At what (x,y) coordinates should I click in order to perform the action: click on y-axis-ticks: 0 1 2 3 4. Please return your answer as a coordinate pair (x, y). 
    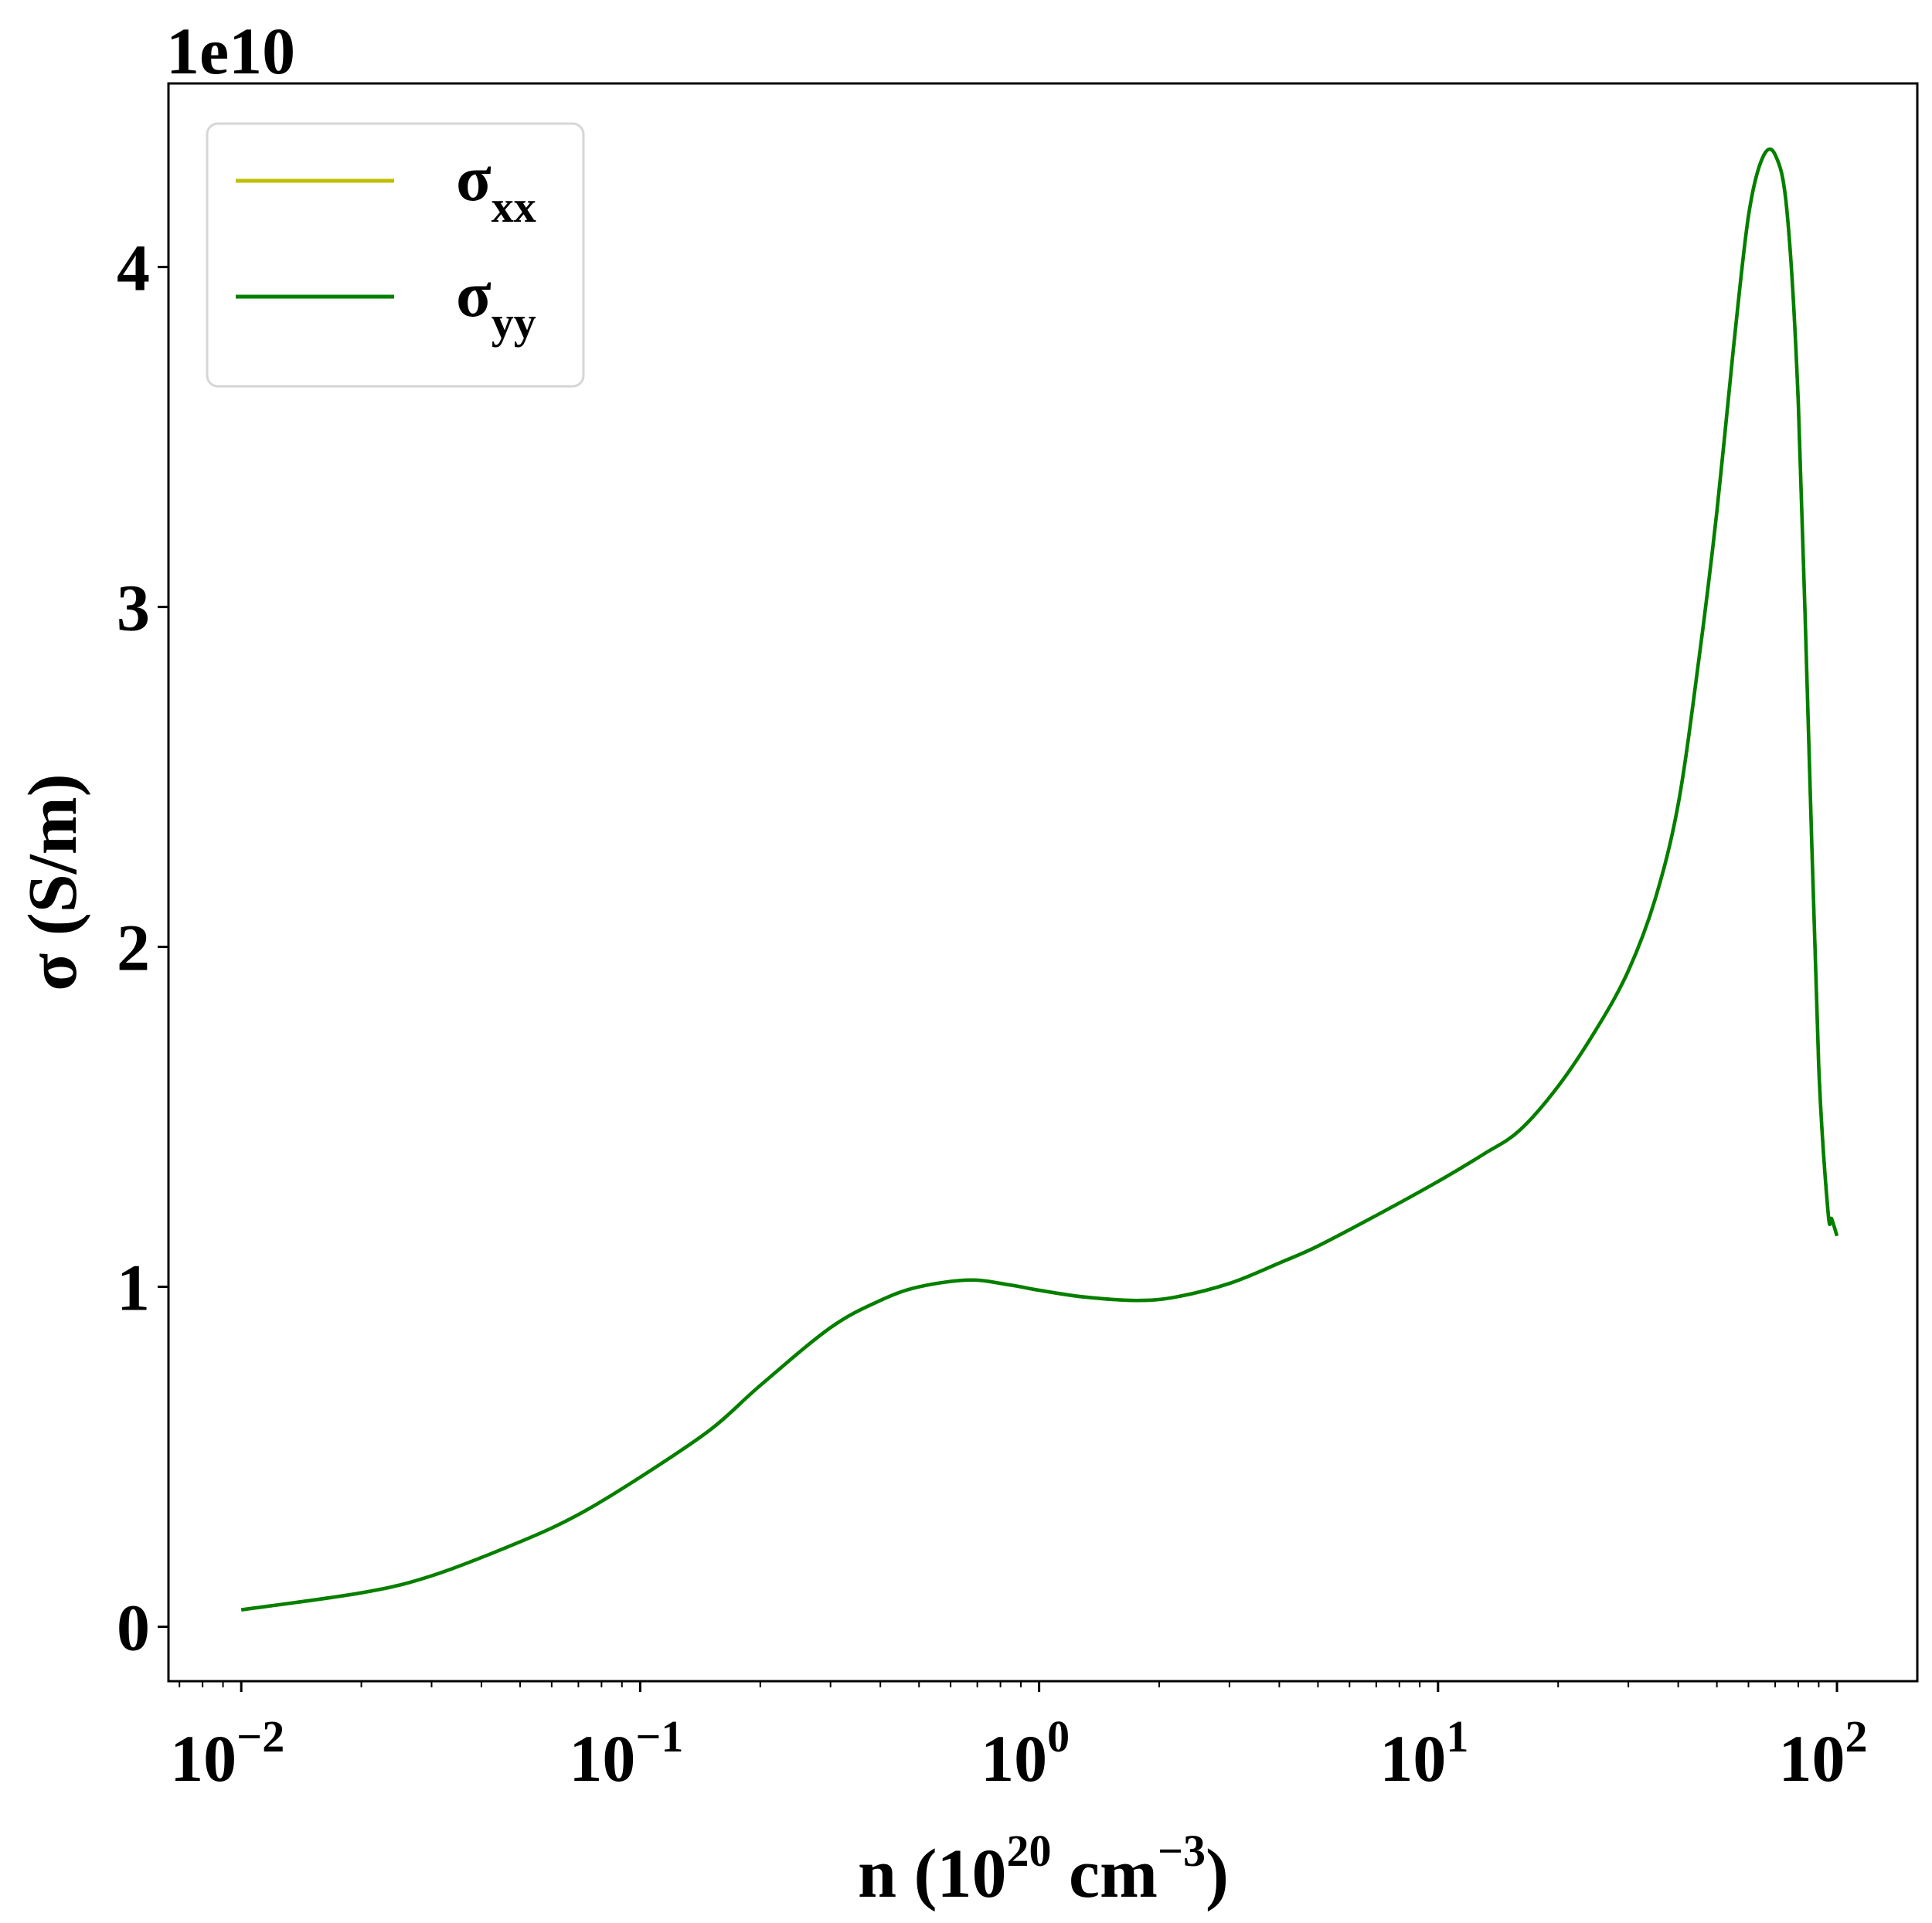
    Looking at the image, I should click on (143, 948).